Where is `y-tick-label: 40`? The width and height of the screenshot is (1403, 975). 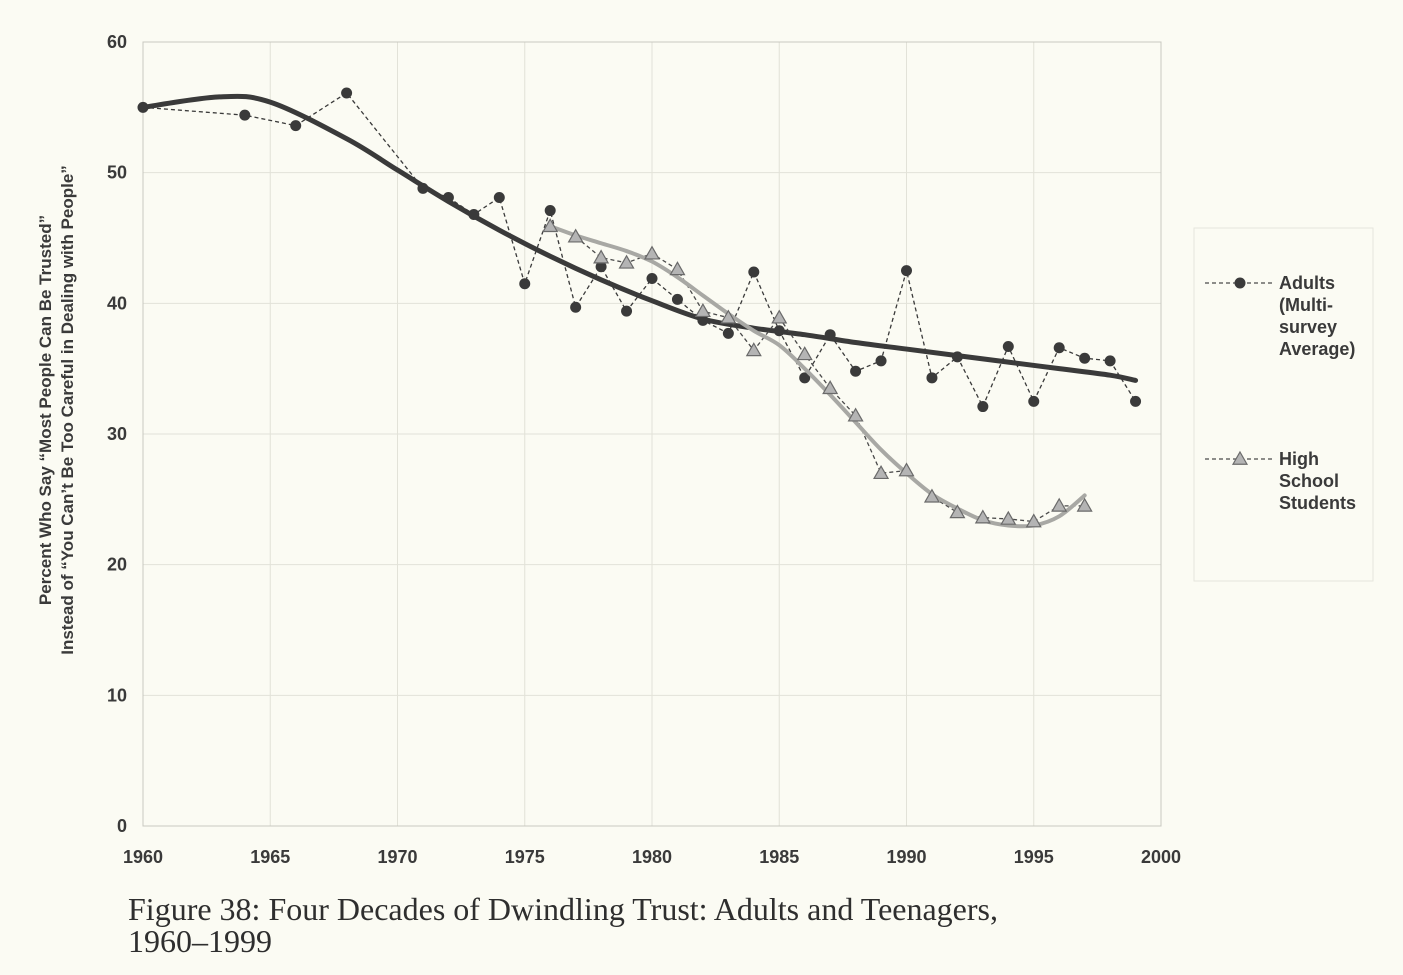
y-tick-label: 40 is located at coordinates (117, 303).